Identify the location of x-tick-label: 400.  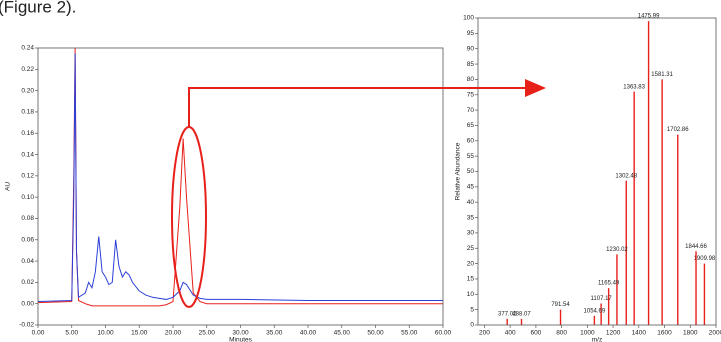
(510, 333).